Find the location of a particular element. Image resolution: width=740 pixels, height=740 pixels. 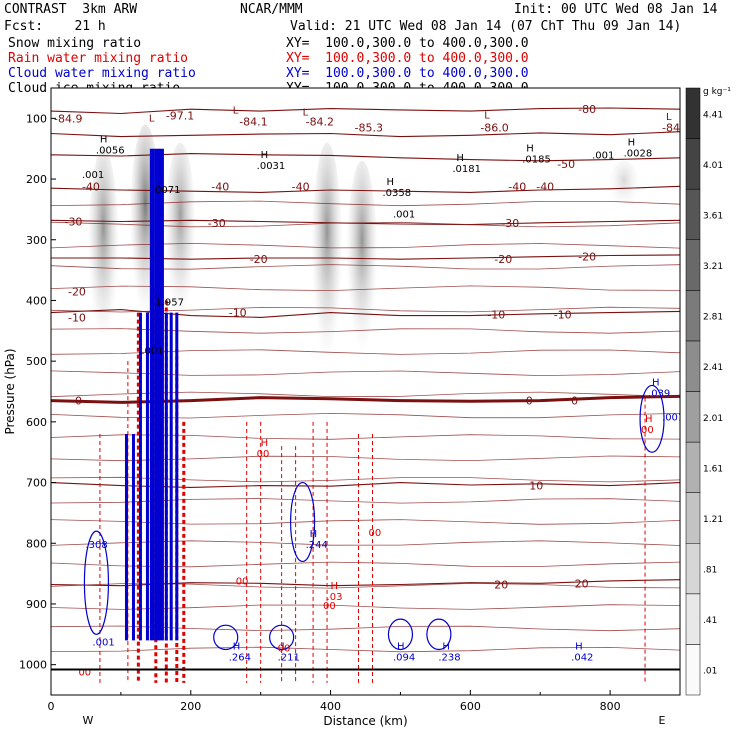

extremum-value: .094 is located at coordinates (404, 657).